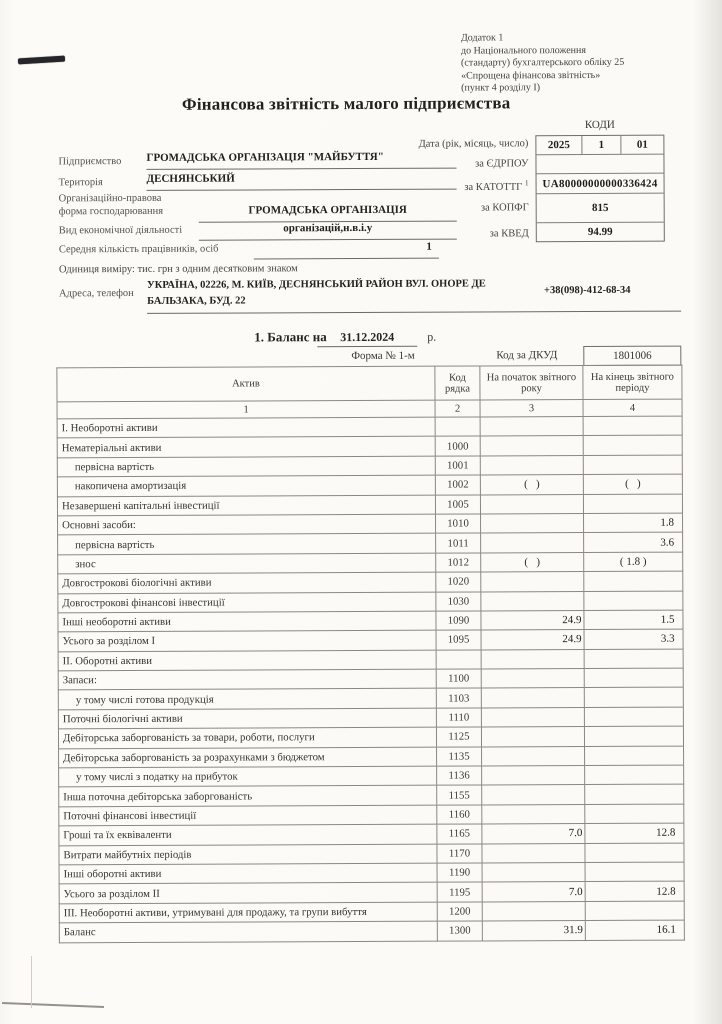 This screenshot has height=1024, width=722. Describe the element at coordinates (526, 183) in the screenshot. I see `katottg-footnote-marker: 1` at that location.